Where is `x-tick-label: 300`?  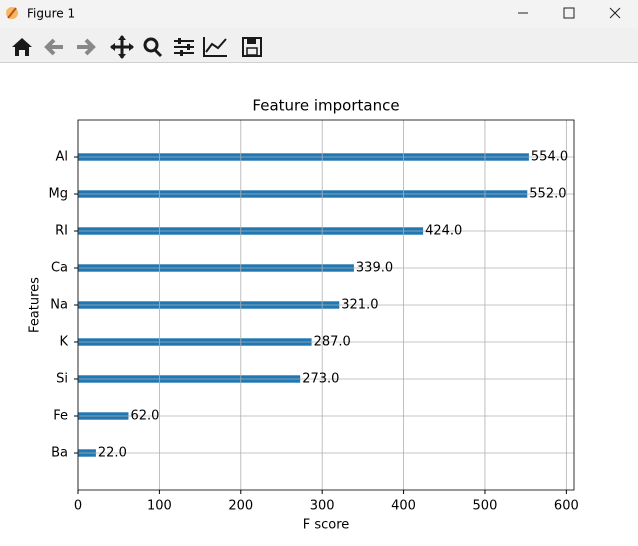
x-tick-label: 300 is located at coordinates (322, 506).